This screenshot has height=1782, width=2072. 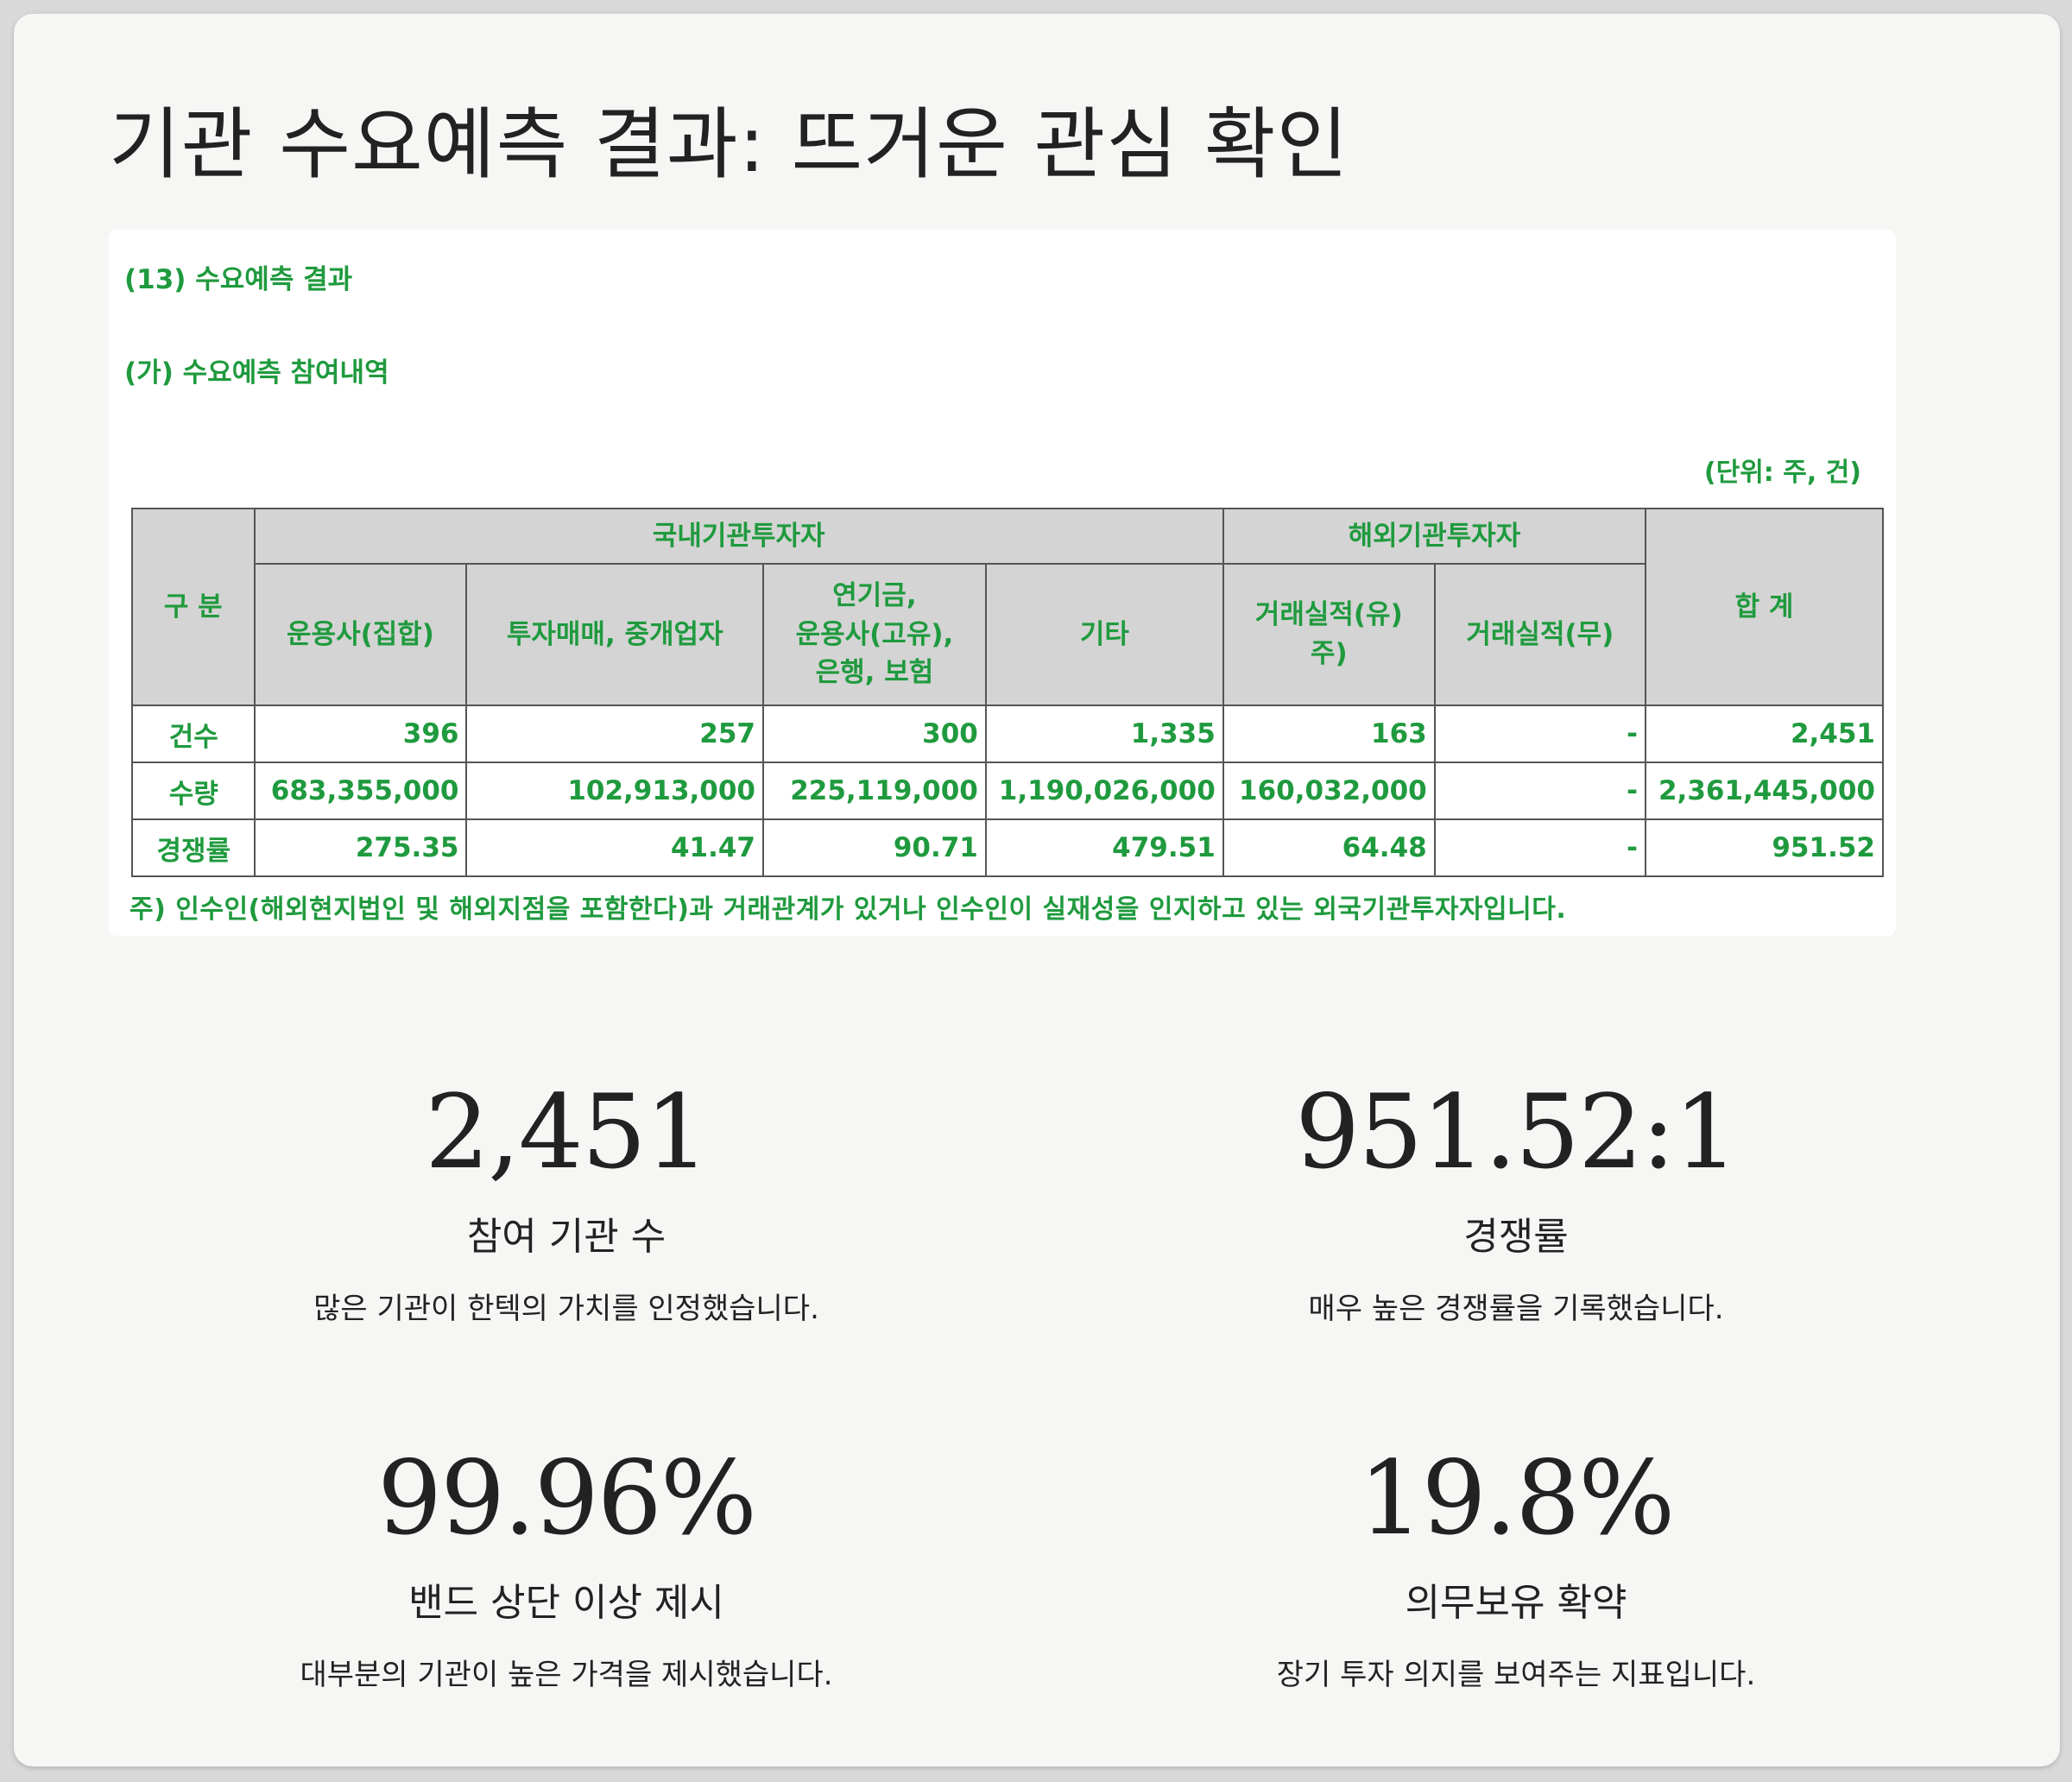 I want to click on col-header: 운용사(집합), so click(x=360, y=634).